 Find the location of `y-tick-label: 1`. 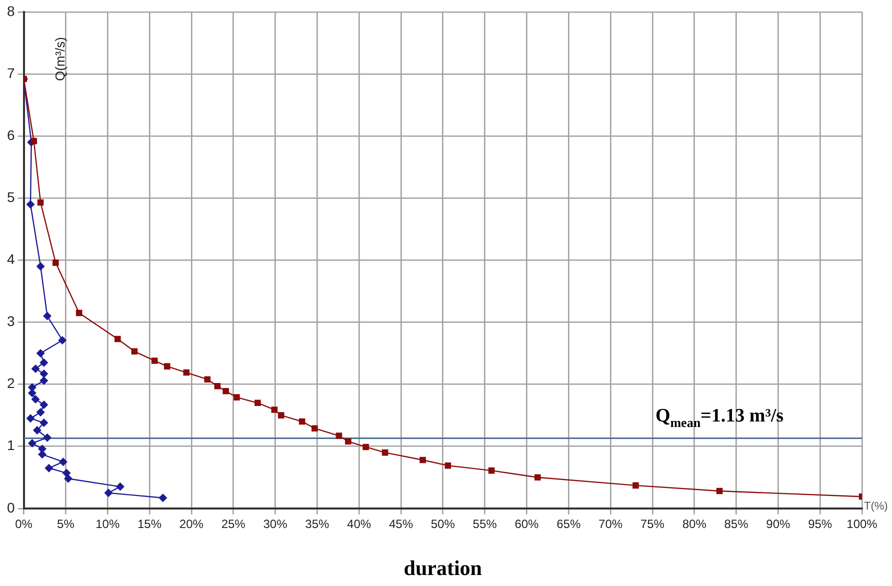

y-tick-label: 1 is located at coordinates (10, 445).